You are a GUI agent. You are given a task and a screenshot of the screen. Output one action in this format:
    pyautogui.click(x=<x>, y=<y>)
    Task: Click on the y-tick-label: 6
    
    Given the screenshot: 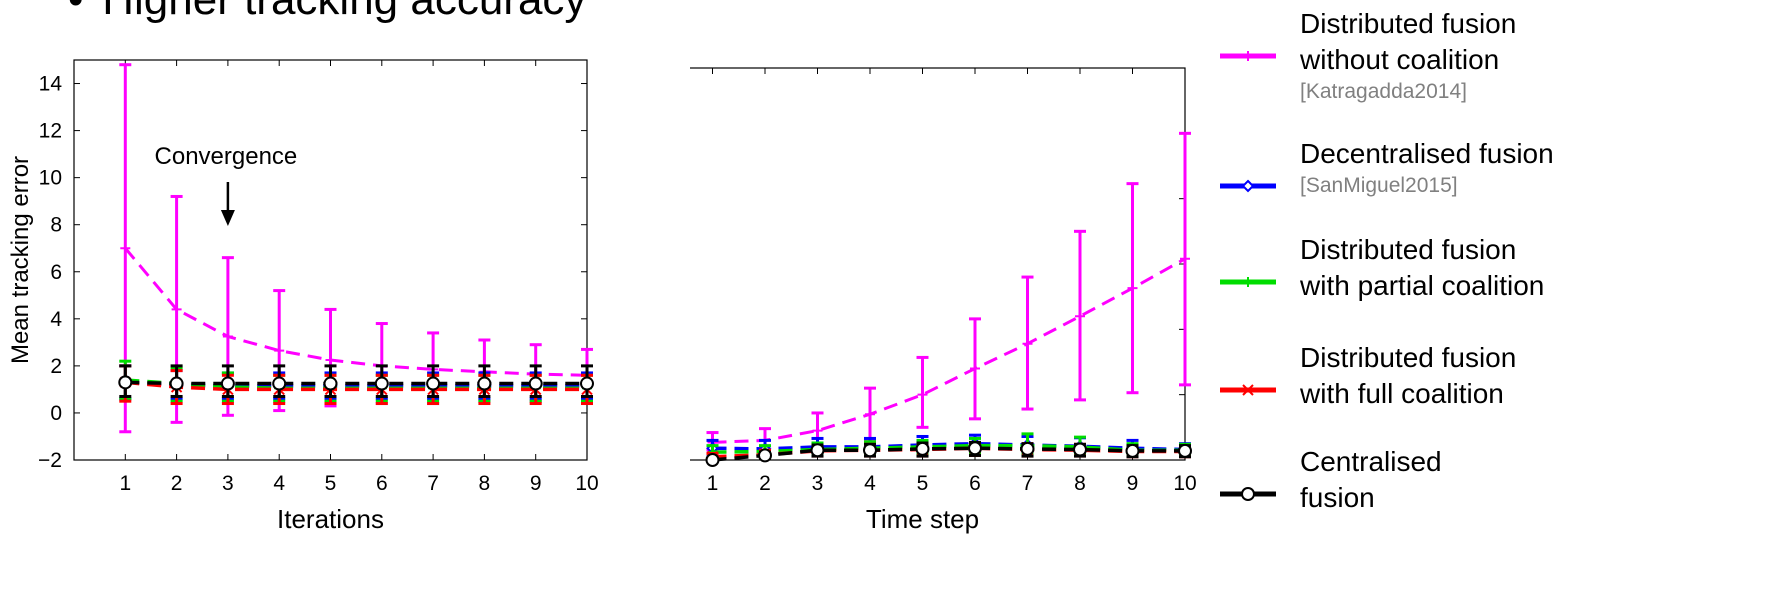 What is the action you would take?
    pyautogui.click(x=56, y=272)
    